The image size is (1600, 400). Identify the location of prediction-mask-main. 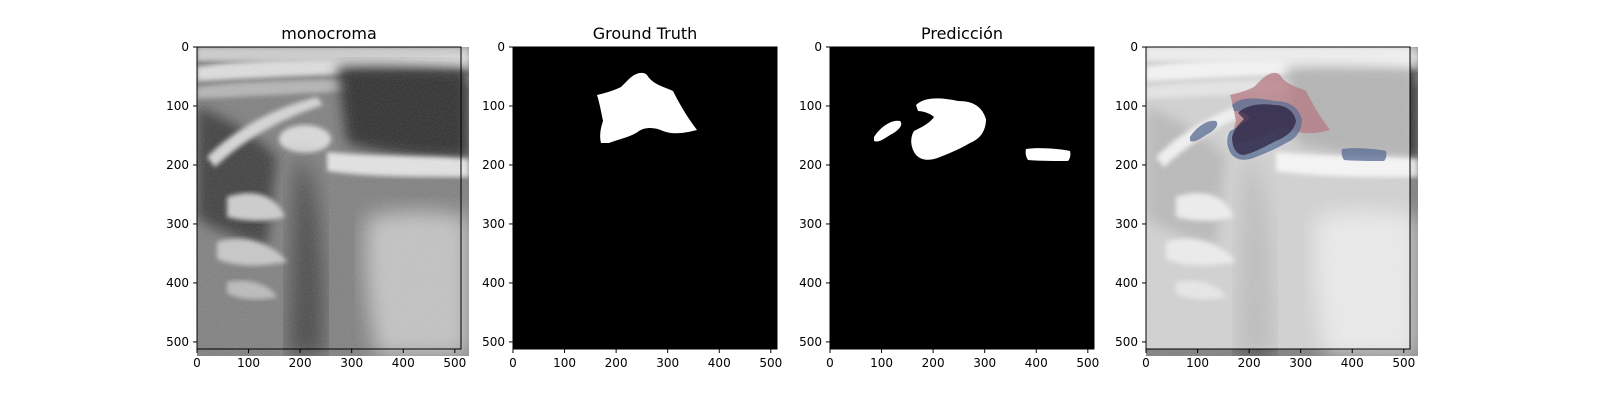
(948, 129).